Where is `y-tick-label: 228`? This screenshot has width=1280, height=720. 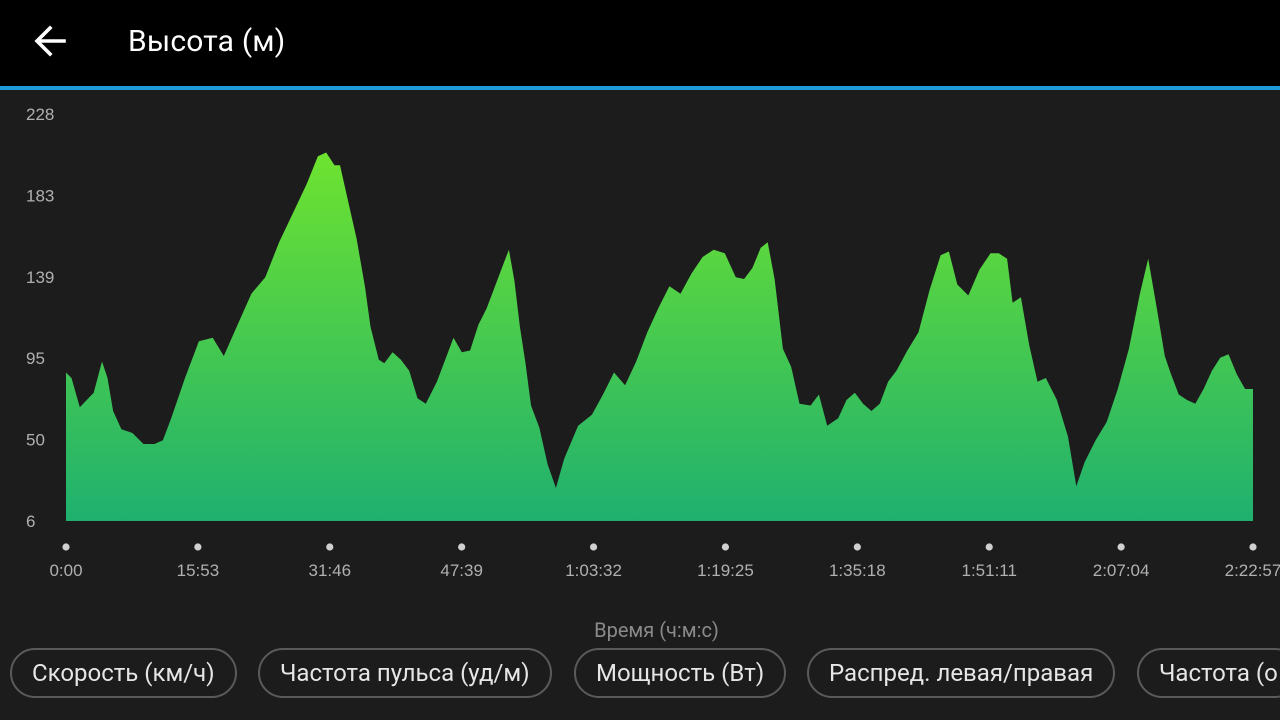 y-tick-label: 228 is located at coordinates (40, 114).